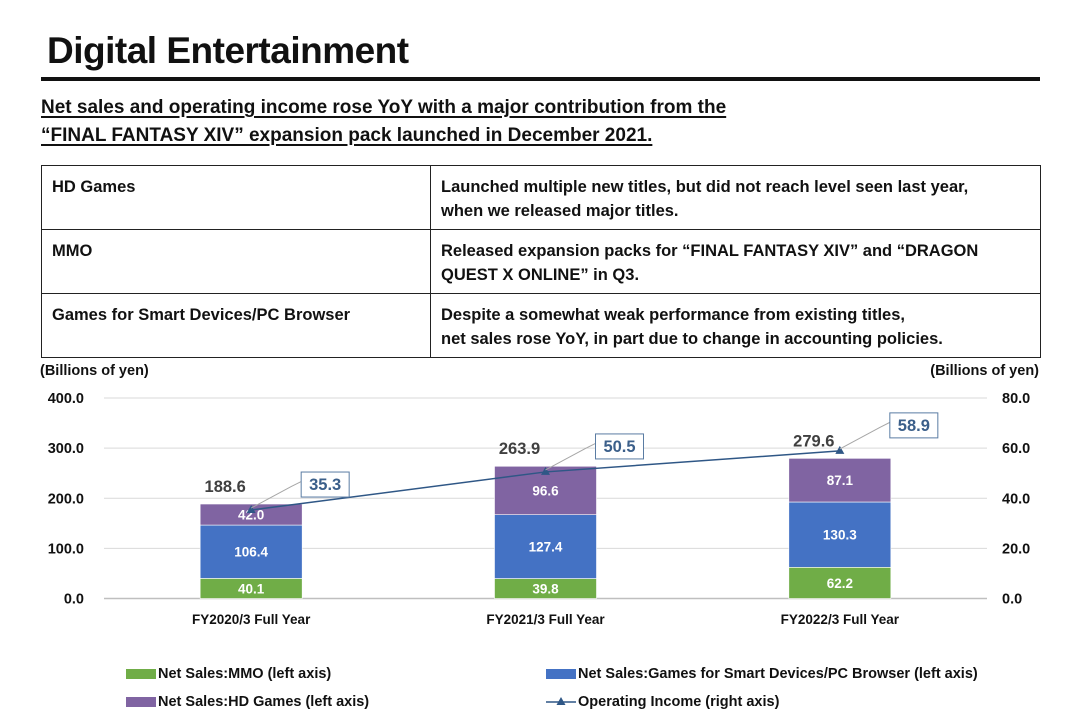 This screenshot has width=1089, height=727. What do you see at coordinates (1016, 399) in the screenshot?
I see `right-axis-tick-label: 80.0` at bounding box center [1016, 399].